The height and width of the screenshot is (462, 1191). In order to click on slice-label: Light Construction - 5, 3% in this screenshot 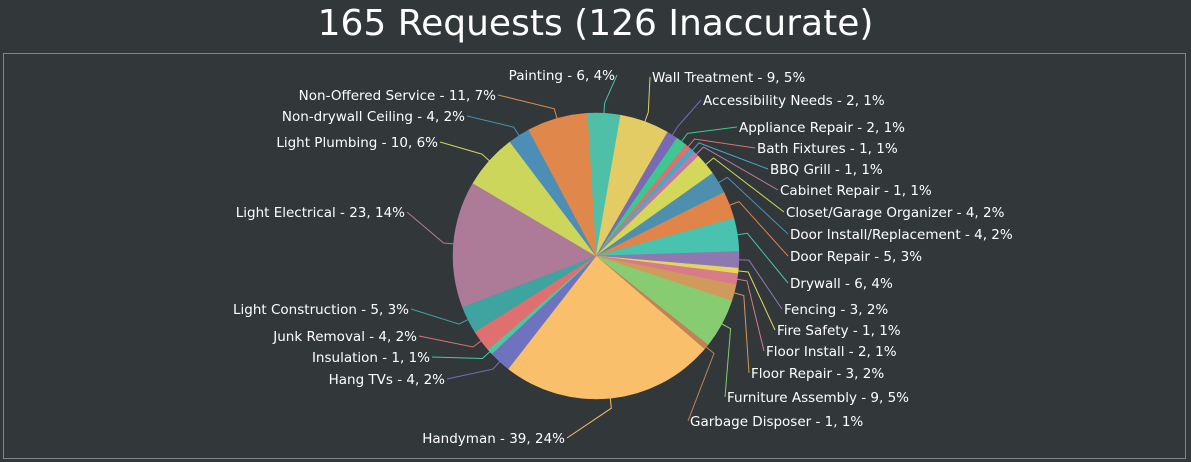, I will do `click(321, 310)`.